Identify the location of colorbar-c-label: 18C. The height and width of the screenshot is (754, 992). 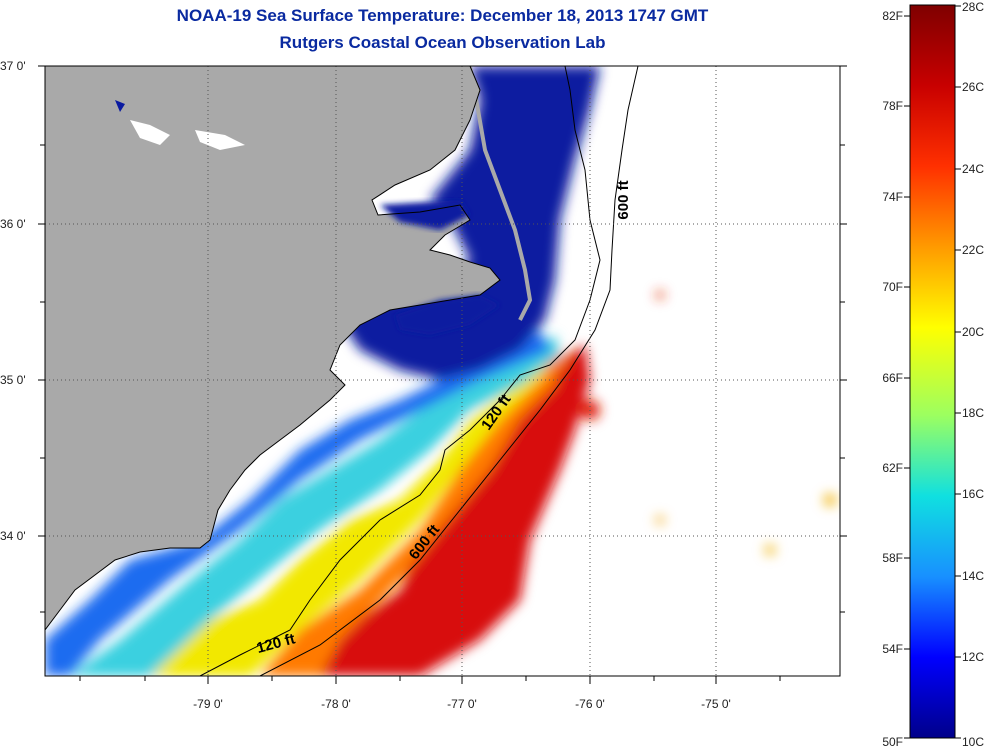
(973, 413).